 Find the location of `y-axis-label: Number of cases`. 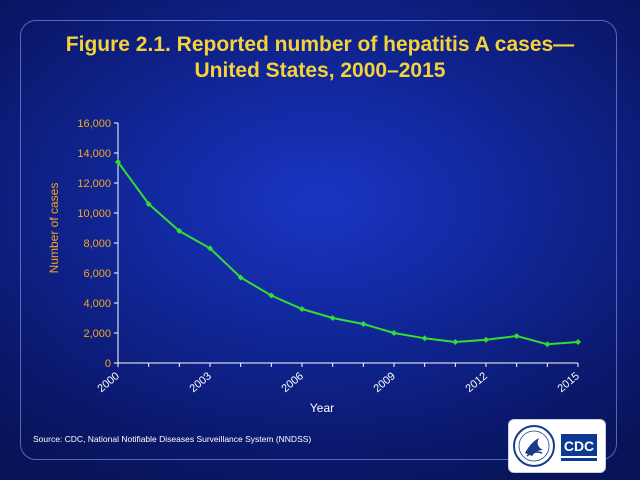

y-axis-label: Number of cases is located at coordinates (54, 228).